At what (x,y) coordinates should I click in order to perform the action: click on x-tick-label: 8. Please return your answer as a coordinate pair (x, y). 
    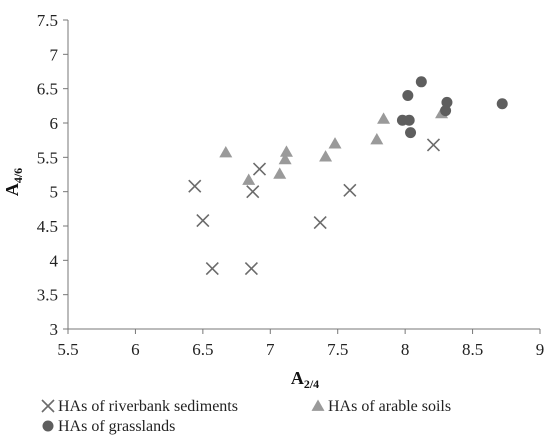
    Looking at the image, I should click on (405, 349).